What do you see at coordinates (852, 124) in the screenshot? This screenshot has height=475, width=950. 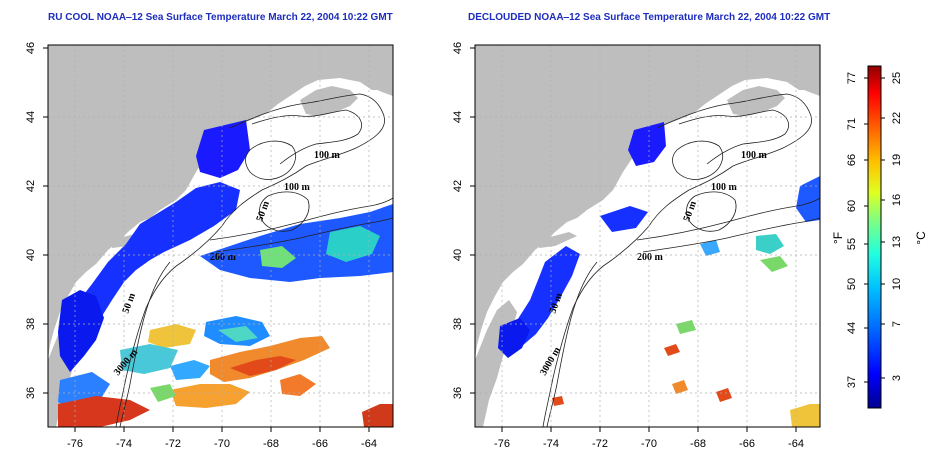 I see `fahrenheit-tick-label: 71` at bounding box center [852, 124].